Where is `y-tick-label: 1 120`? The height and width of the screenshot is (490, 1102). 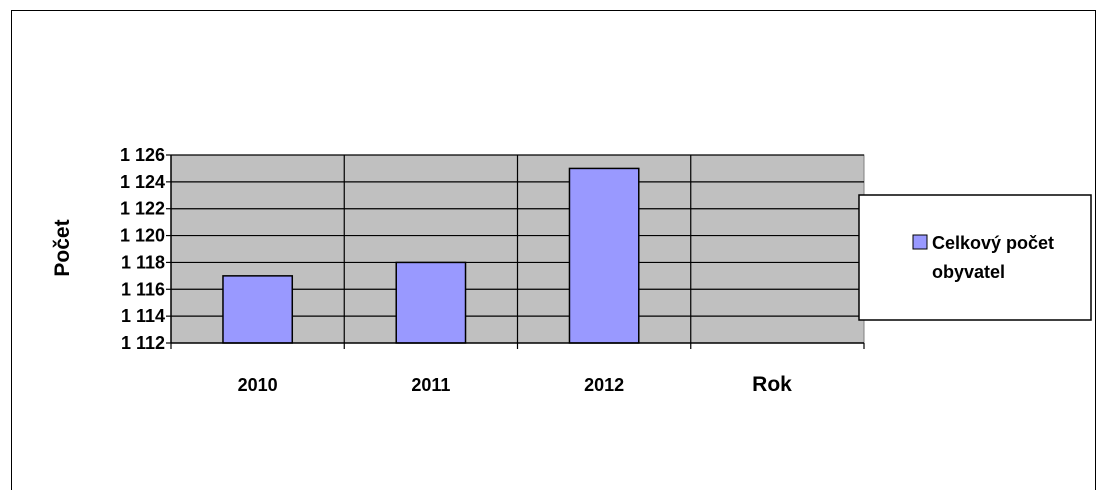
y-tick-label: 1 120 is located at coordinates (142, 236).